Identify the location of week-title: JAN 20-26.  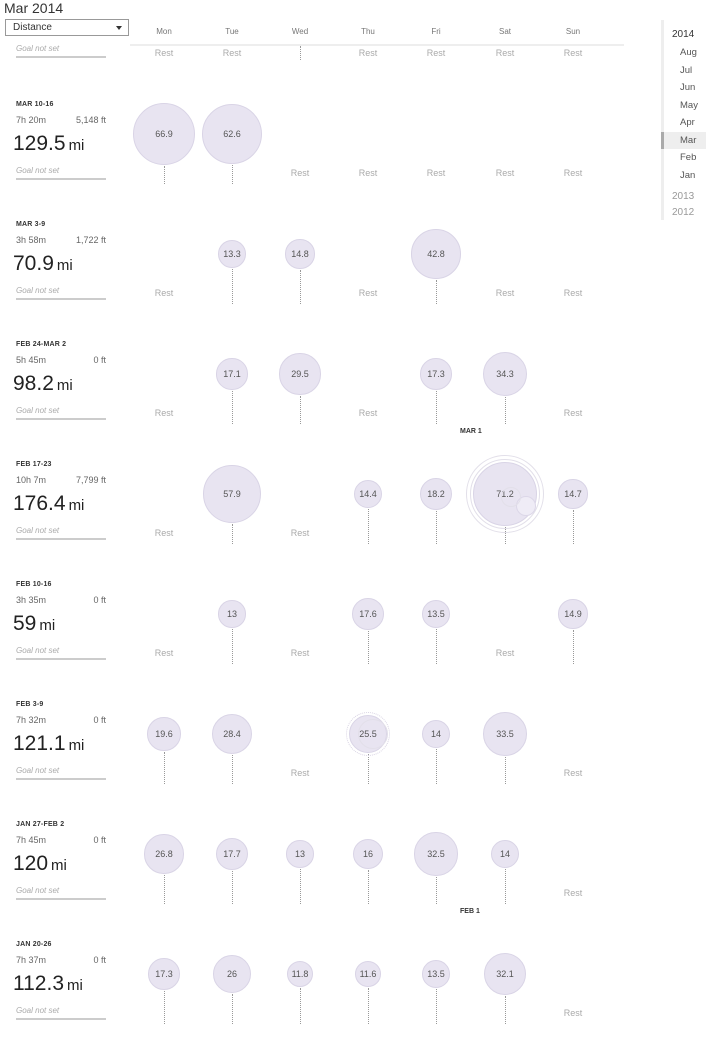
(34, 944).